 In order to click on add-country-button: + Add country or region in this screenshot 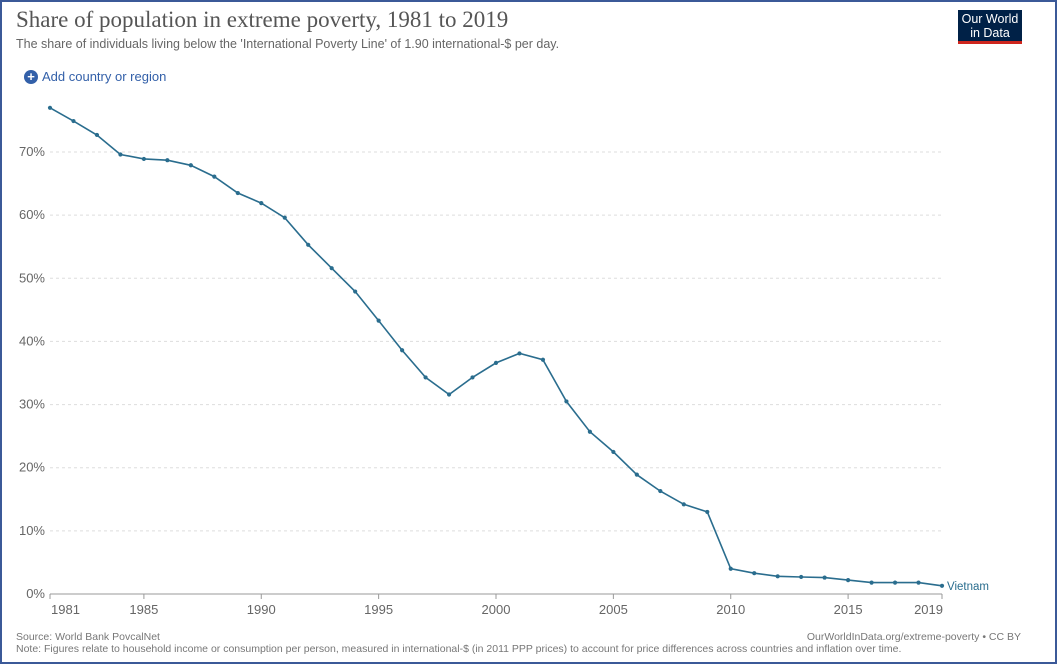, I will do `click(95, 76)`.